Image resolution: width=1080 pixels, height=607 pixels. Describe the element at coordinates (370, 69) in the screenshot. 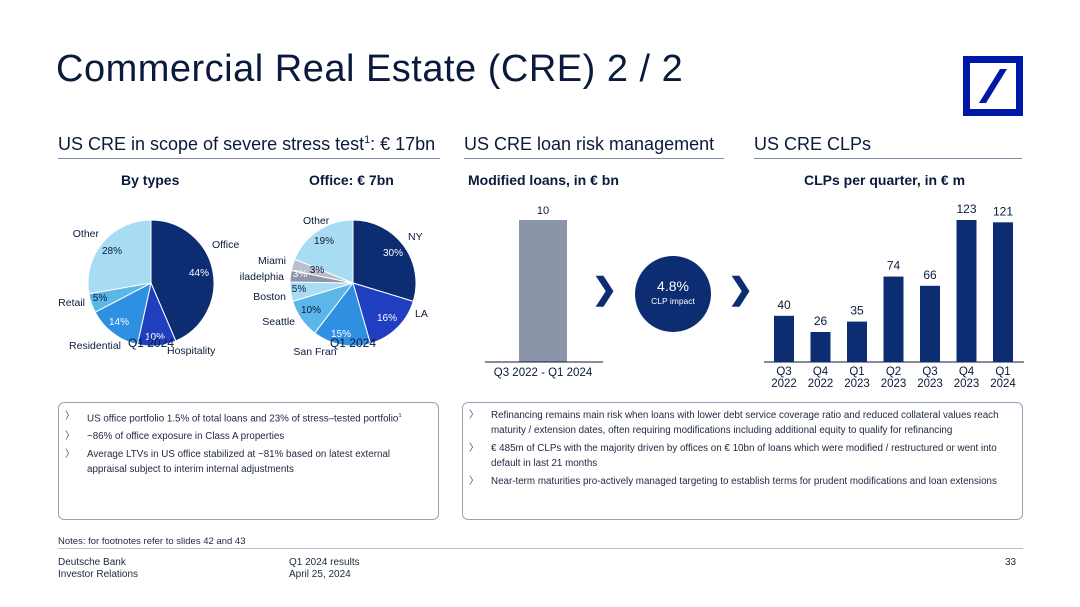

I see `page-title: Commercial Real Estate (CRE) 2 / 2` at that location.